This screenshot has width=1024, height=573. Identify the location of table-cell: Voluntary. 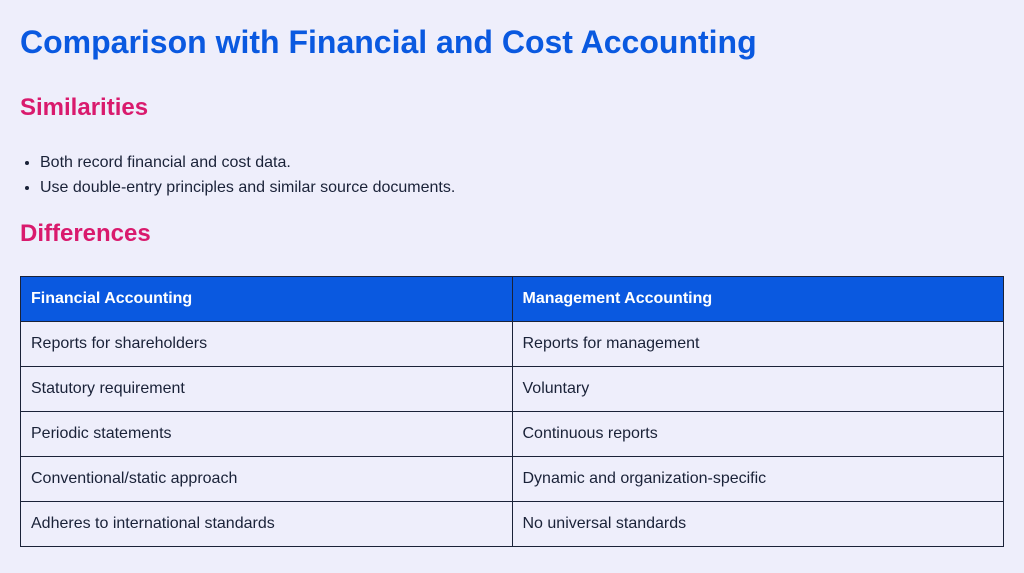
(757, 389).